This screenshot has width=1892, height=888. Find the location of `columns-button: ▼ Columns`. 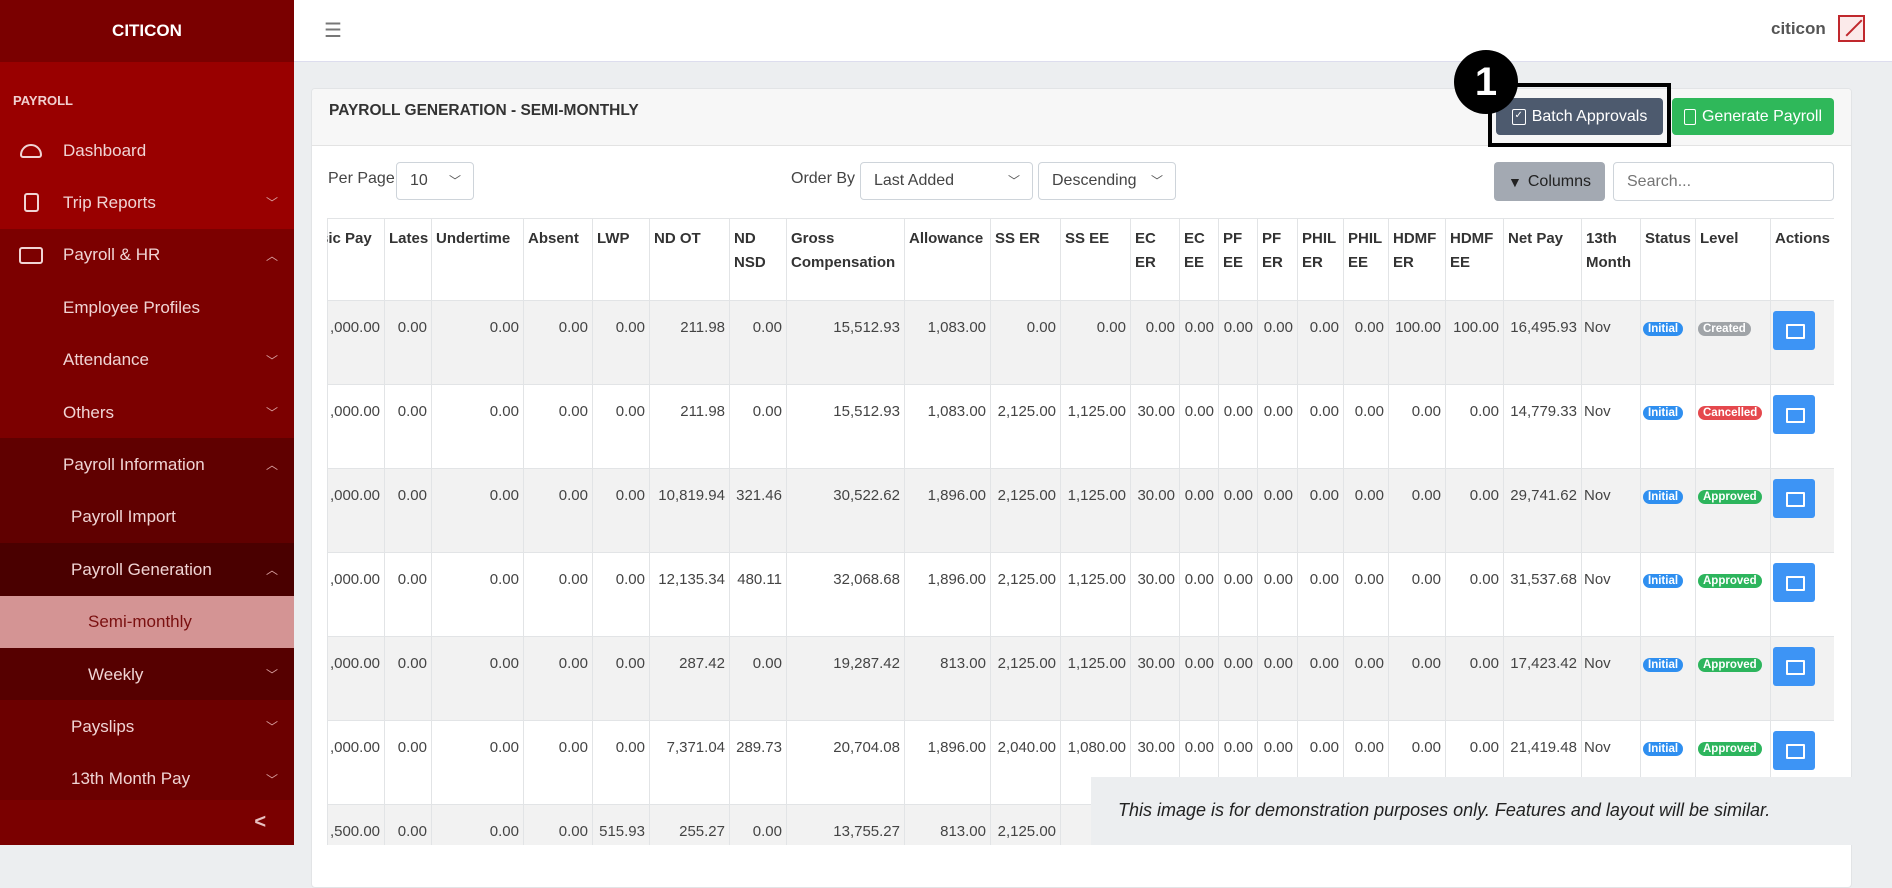

columns-button: ▼ Columns is located at coordinates (1549, 181).